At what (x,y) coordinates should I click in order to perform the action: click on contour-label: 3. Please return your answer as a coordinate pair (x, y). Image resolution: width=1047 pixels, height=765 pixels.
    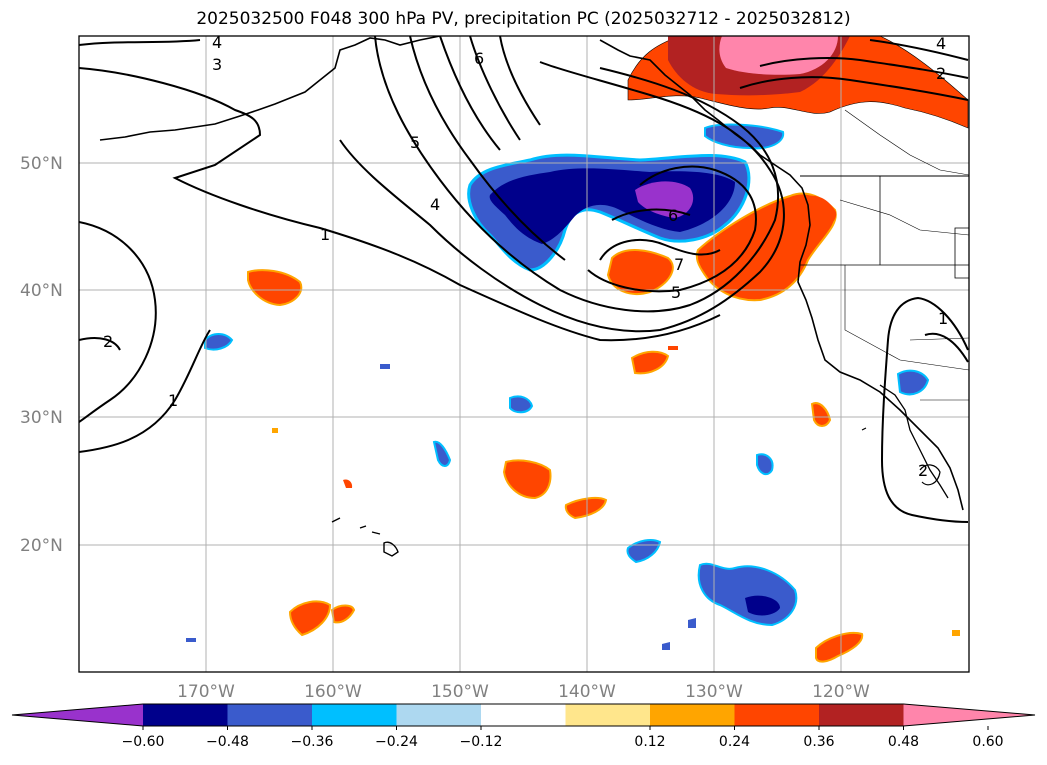
    Looking at the image, I should click on (217, 64).